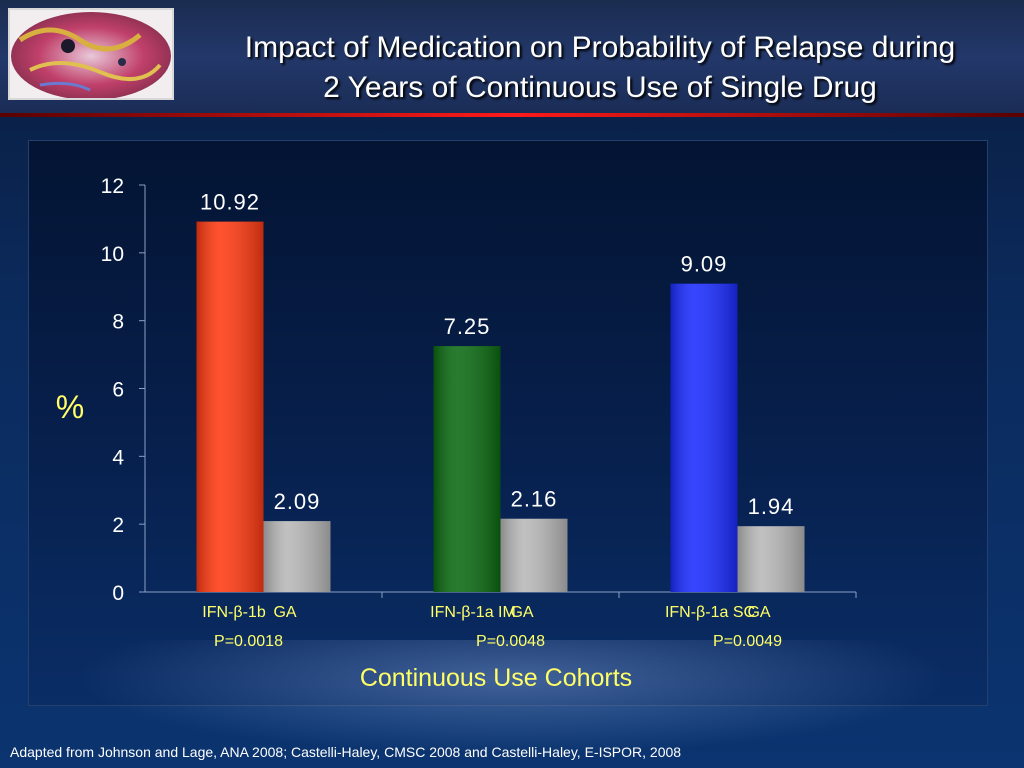  I want to click on y-tick-label: 12, so click(112, 186).